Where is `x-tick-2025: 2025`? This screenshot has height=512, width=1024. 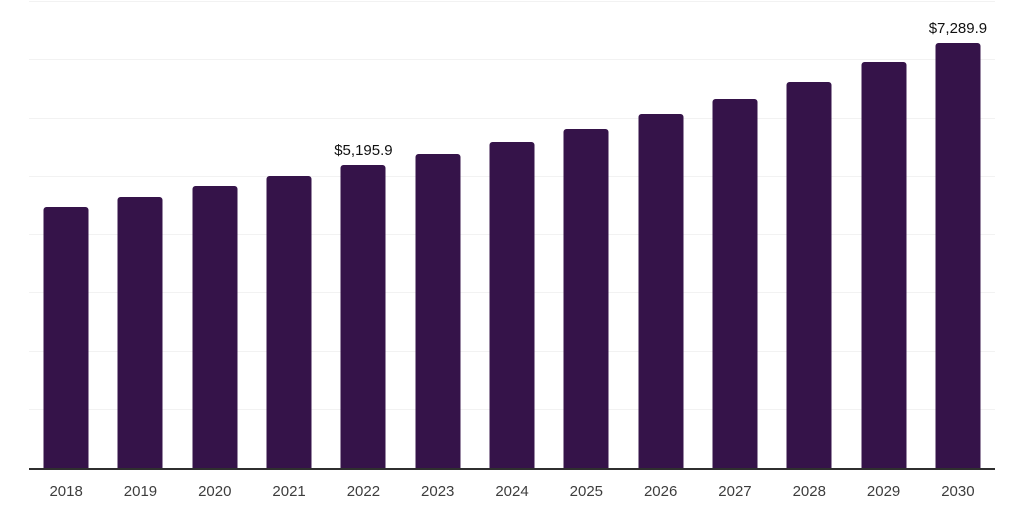 x-tick-2025: 2025 is located at coordinates (586, 491).